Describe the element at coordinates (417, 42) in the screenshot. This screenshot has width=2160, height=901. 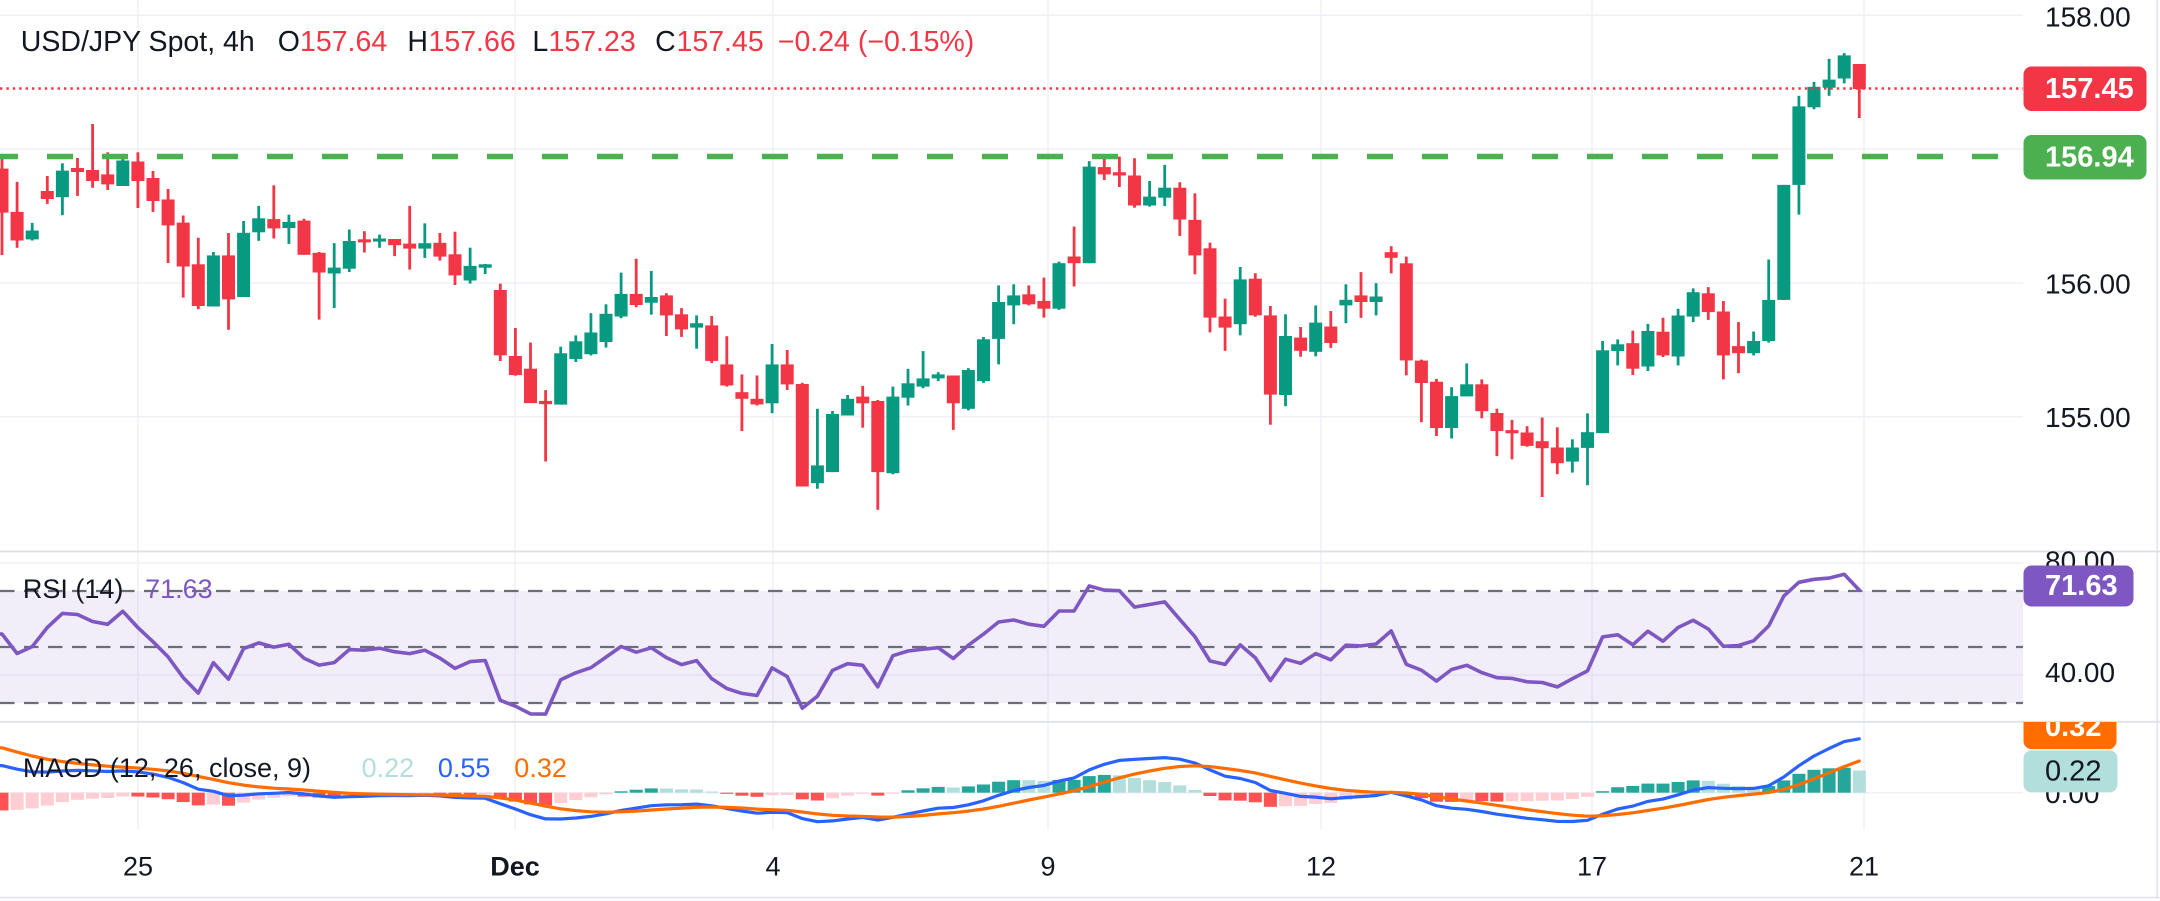
I see `svg-text: H` at that location.